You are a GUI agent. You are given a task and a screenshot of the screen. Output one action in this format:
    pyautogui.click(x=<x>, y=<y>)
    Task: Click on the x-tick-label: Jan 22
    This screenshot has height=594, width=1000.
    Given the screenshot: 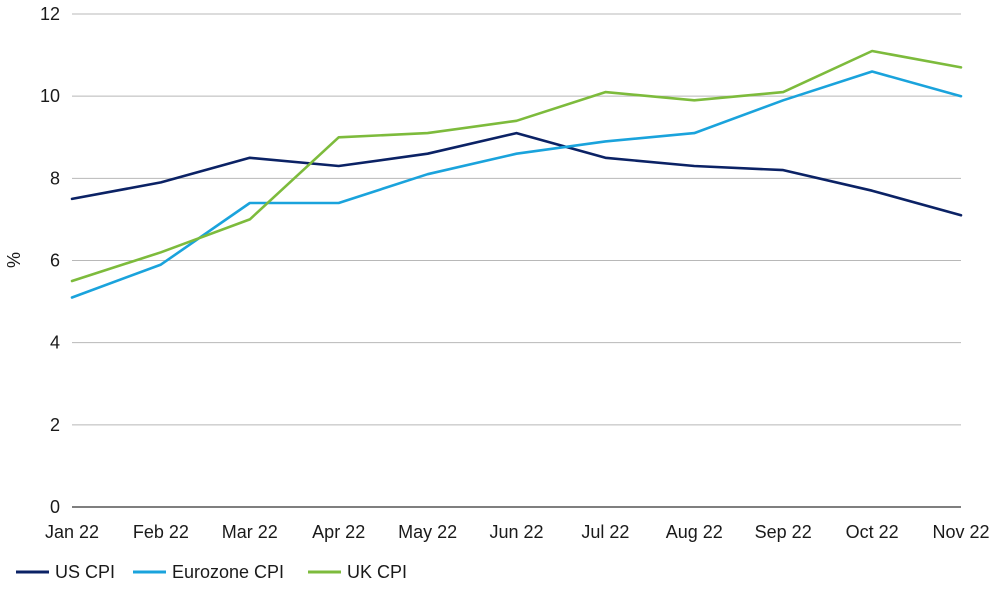 What is the action you would take?
    pyautogui.click(x=72, y=532)
    